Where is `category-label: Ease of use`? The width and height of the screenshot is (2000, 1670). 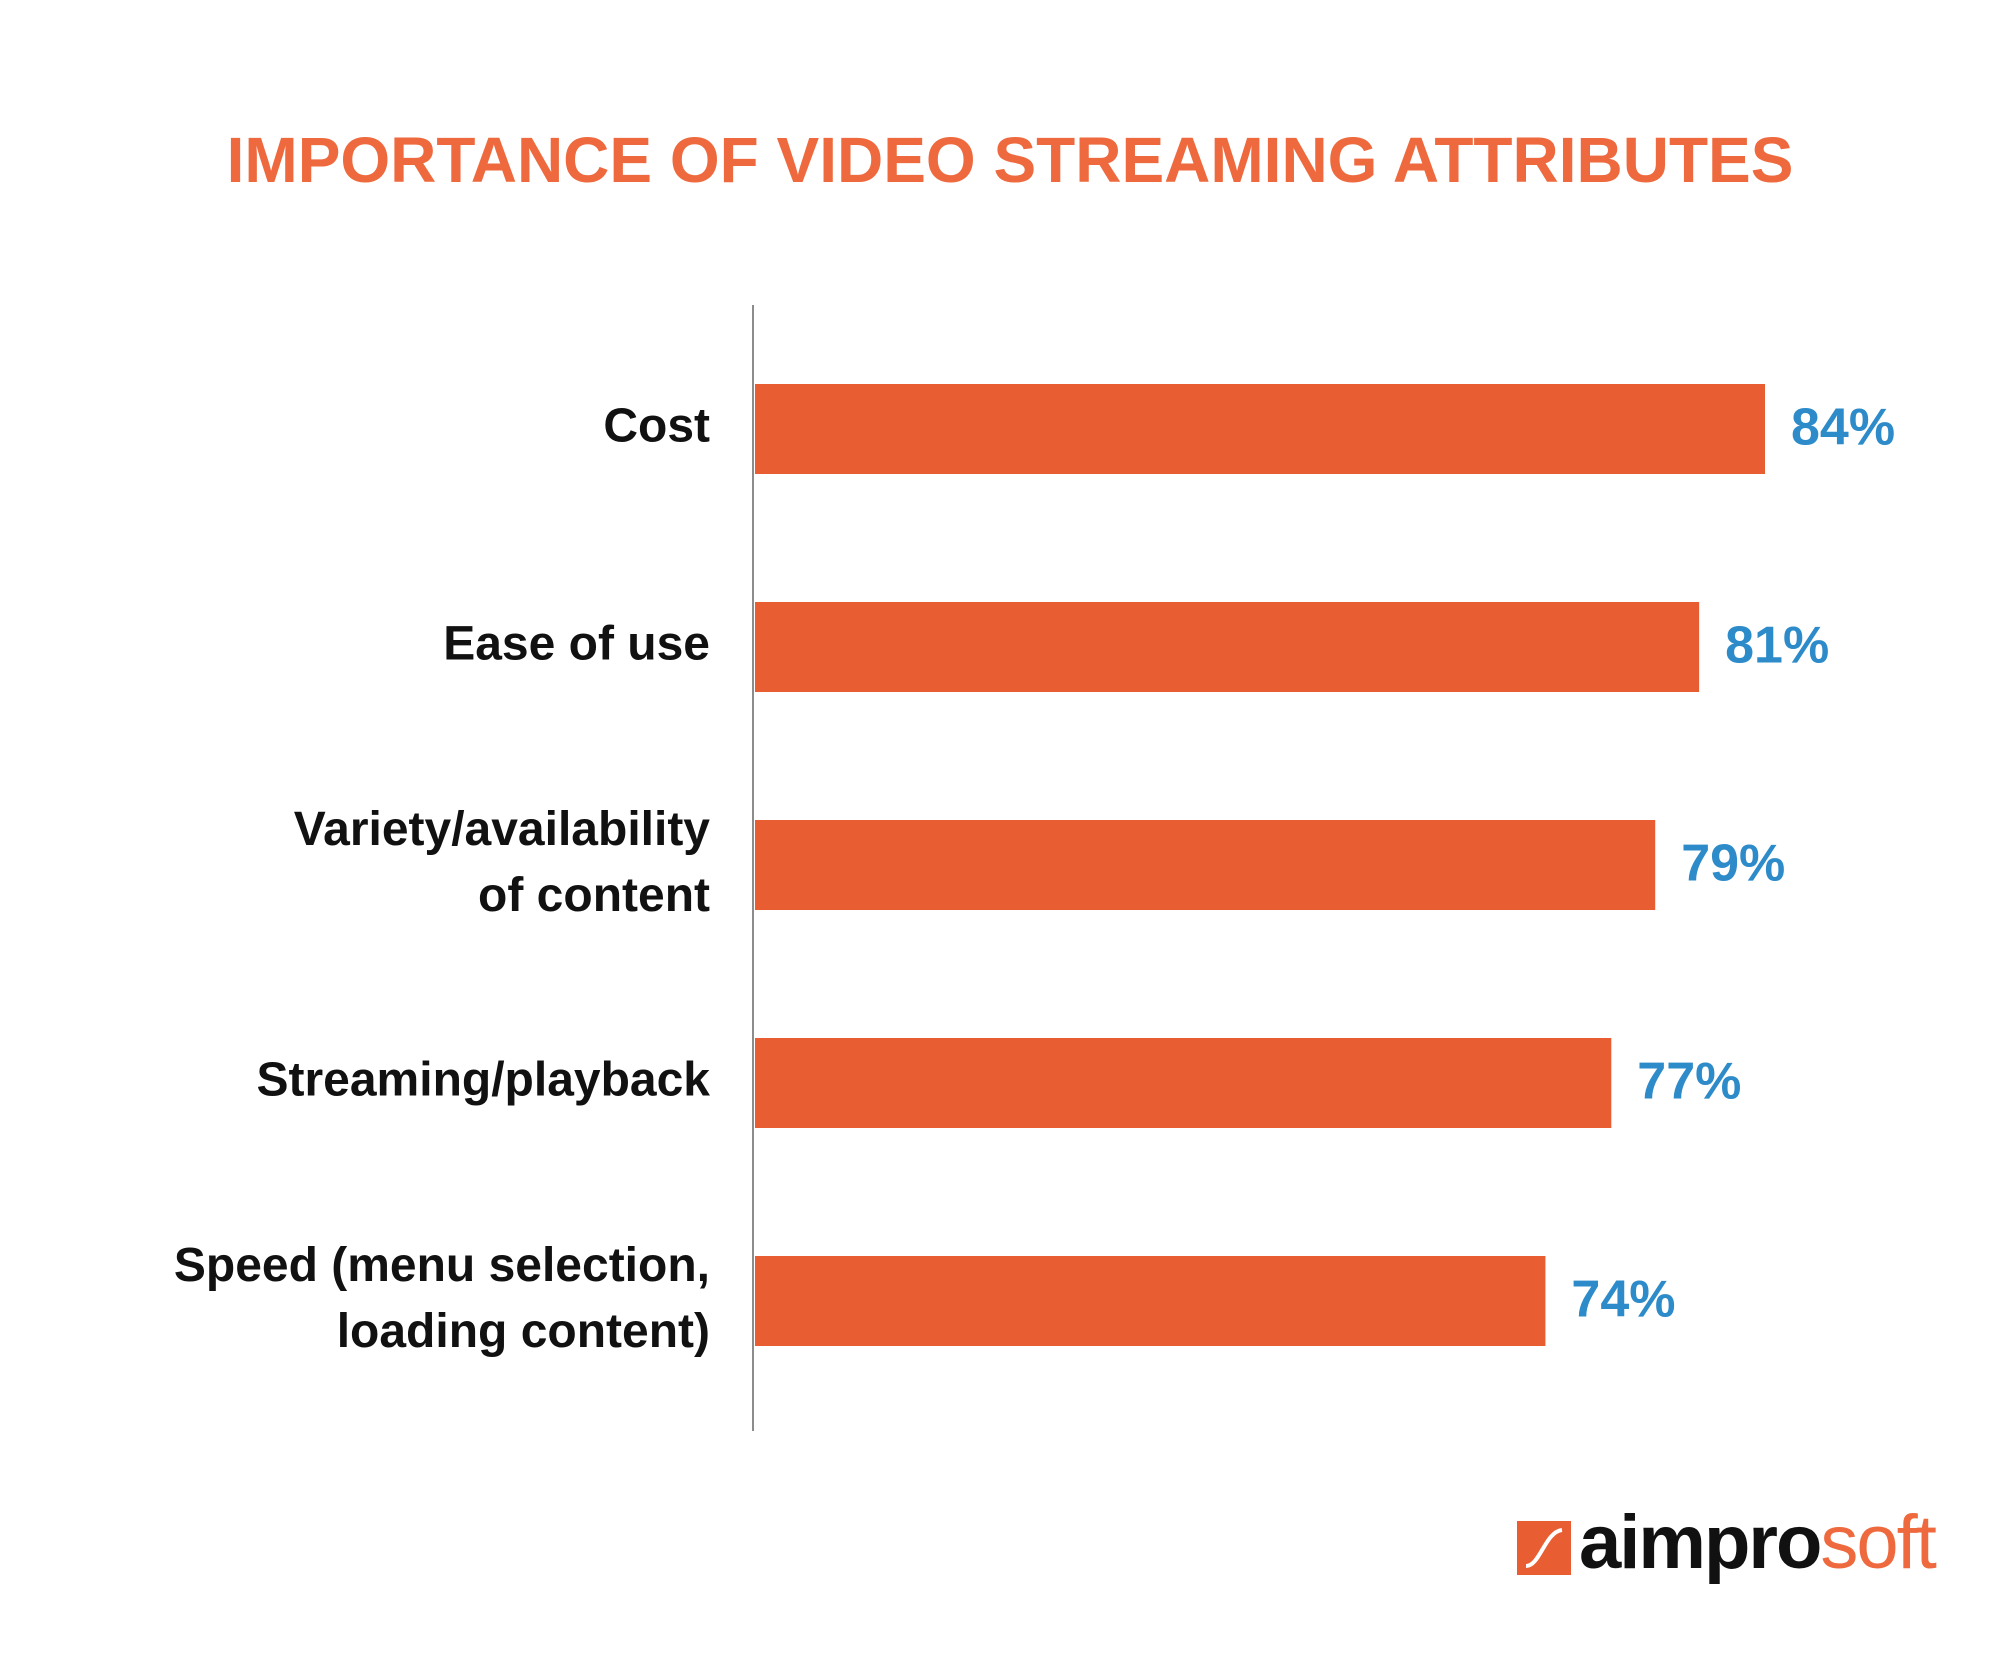
category-label: Ease of use is located at coordinates (576, 644).